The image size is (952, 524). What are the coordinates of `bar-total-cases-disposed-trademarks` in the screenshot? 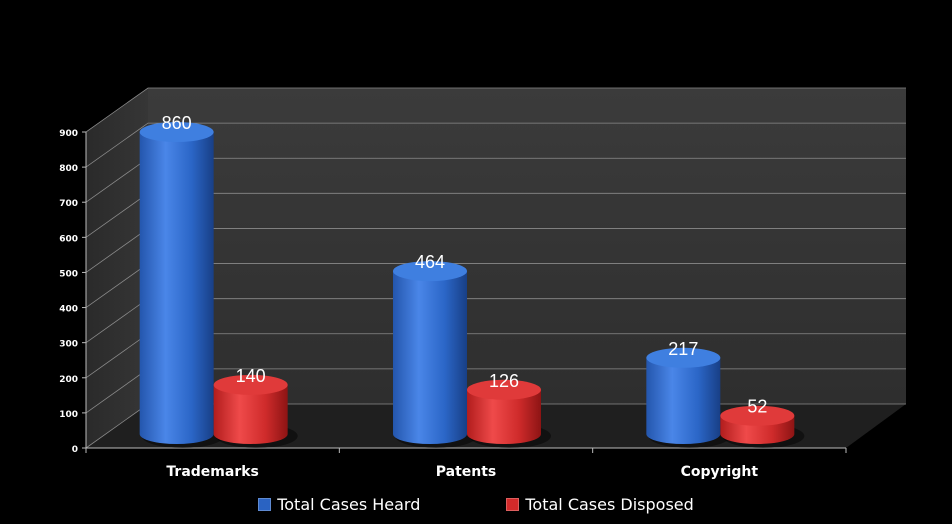 It's located at (255, 411).